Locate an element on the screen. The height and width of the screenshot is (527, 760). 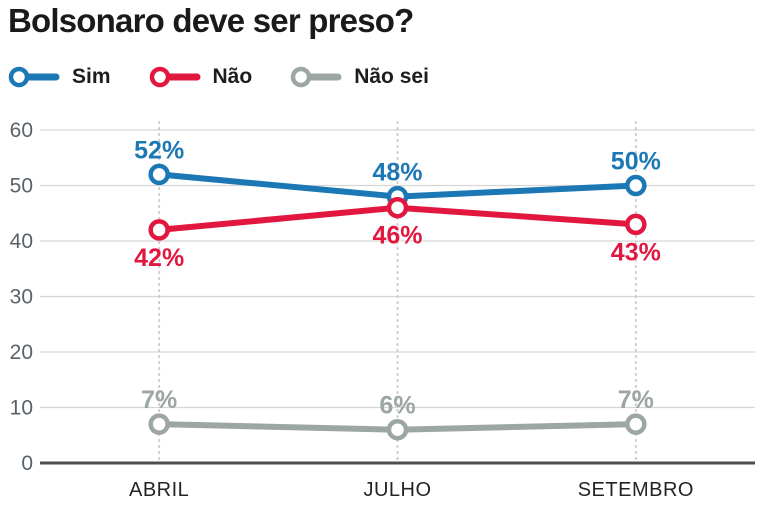
legend-item-sim: Sim is located at coordinates (59, 77).